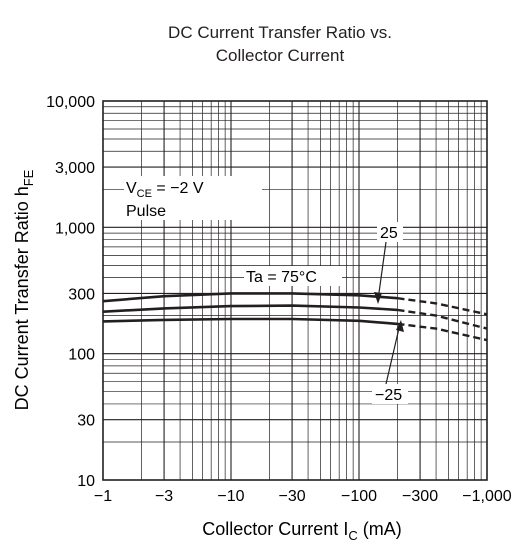 Image resolution: width=520 pixels, height=557 pixels. Describe the element at coordinates (359, 496) in the screenshot. I see `x-tick-label: −100` at that location.